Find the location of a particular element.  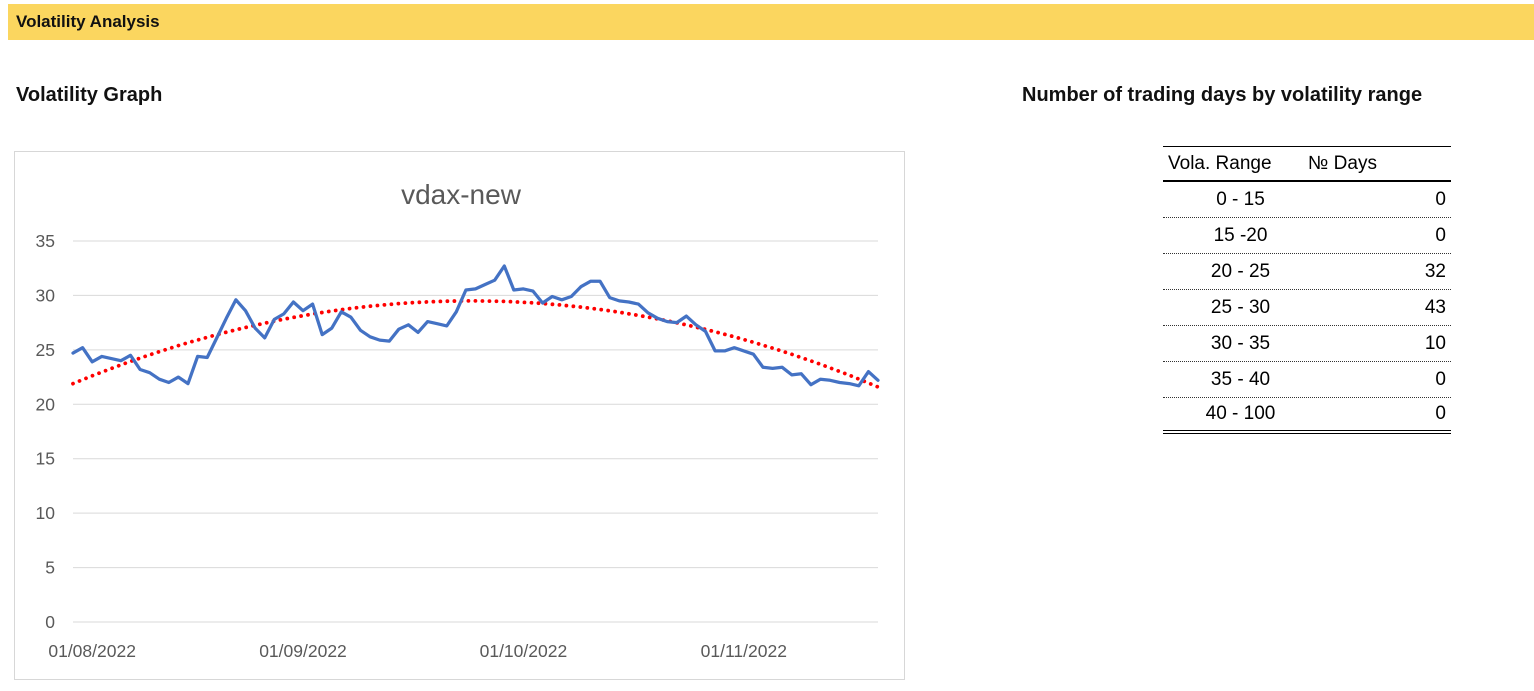

days-cell: 43 is located at coordinates (1435, 307).